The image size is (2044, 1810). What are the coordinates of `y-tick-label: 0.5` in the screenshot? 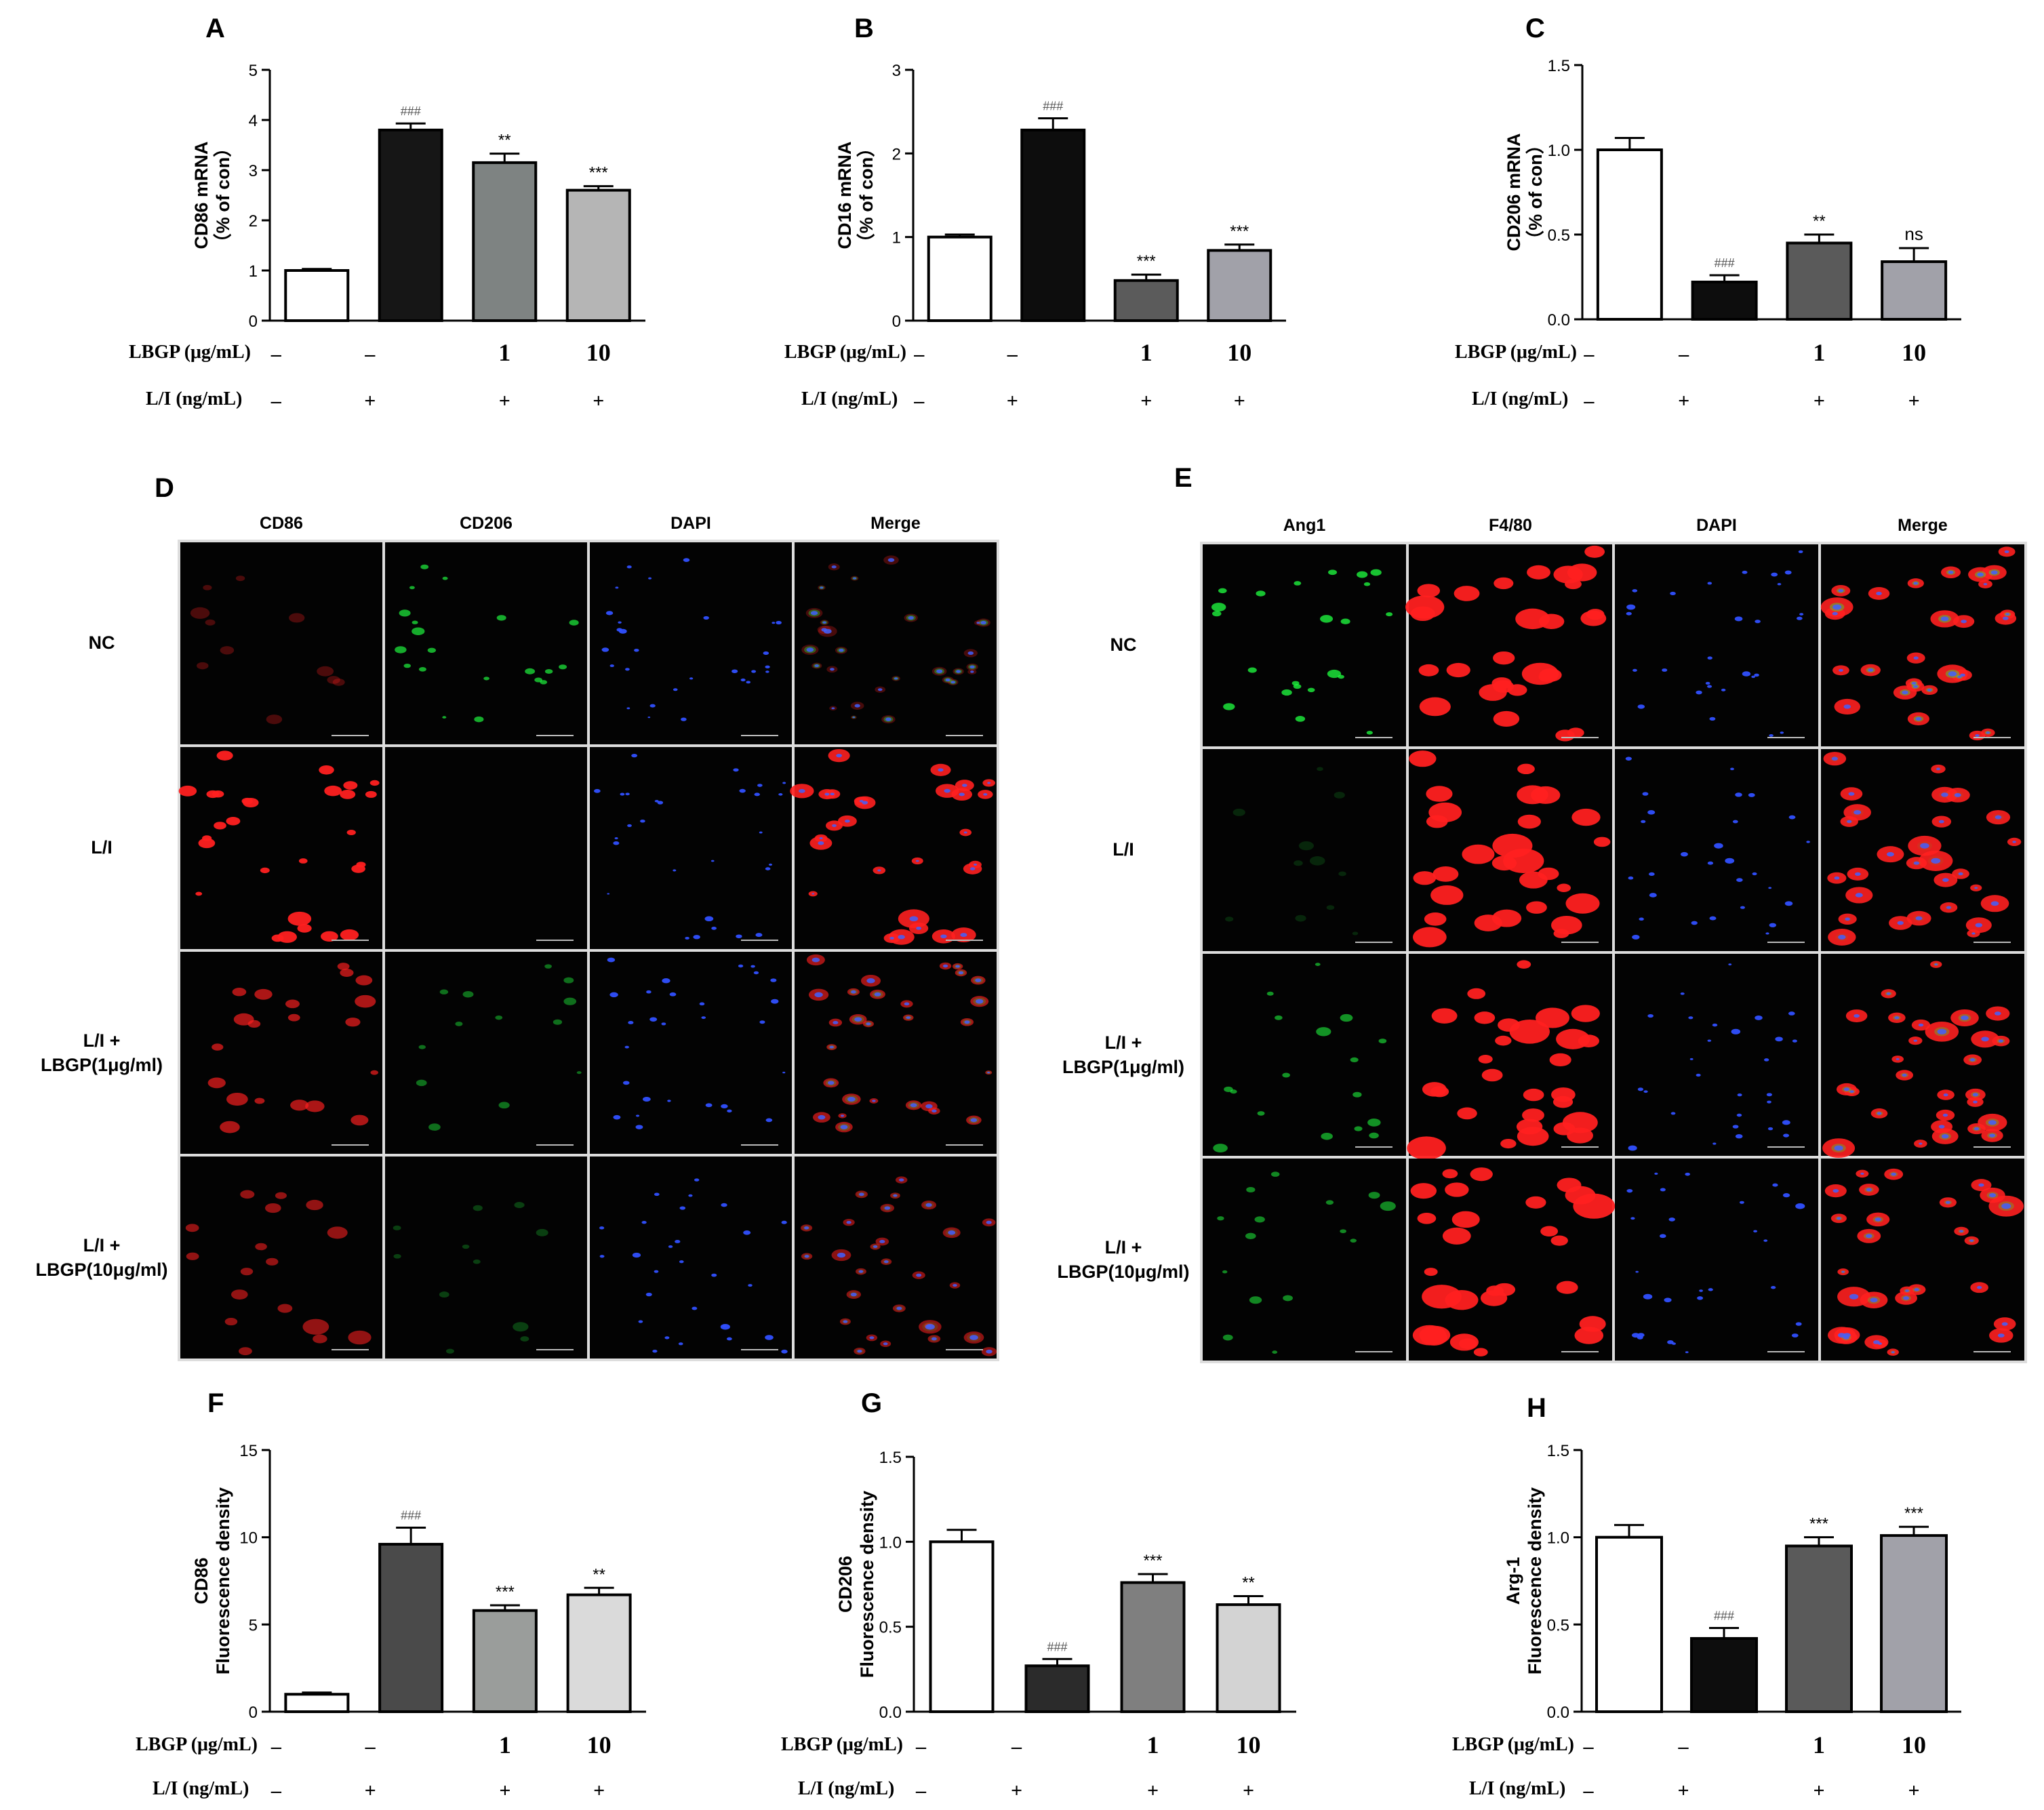 It's located at (1559, 235).